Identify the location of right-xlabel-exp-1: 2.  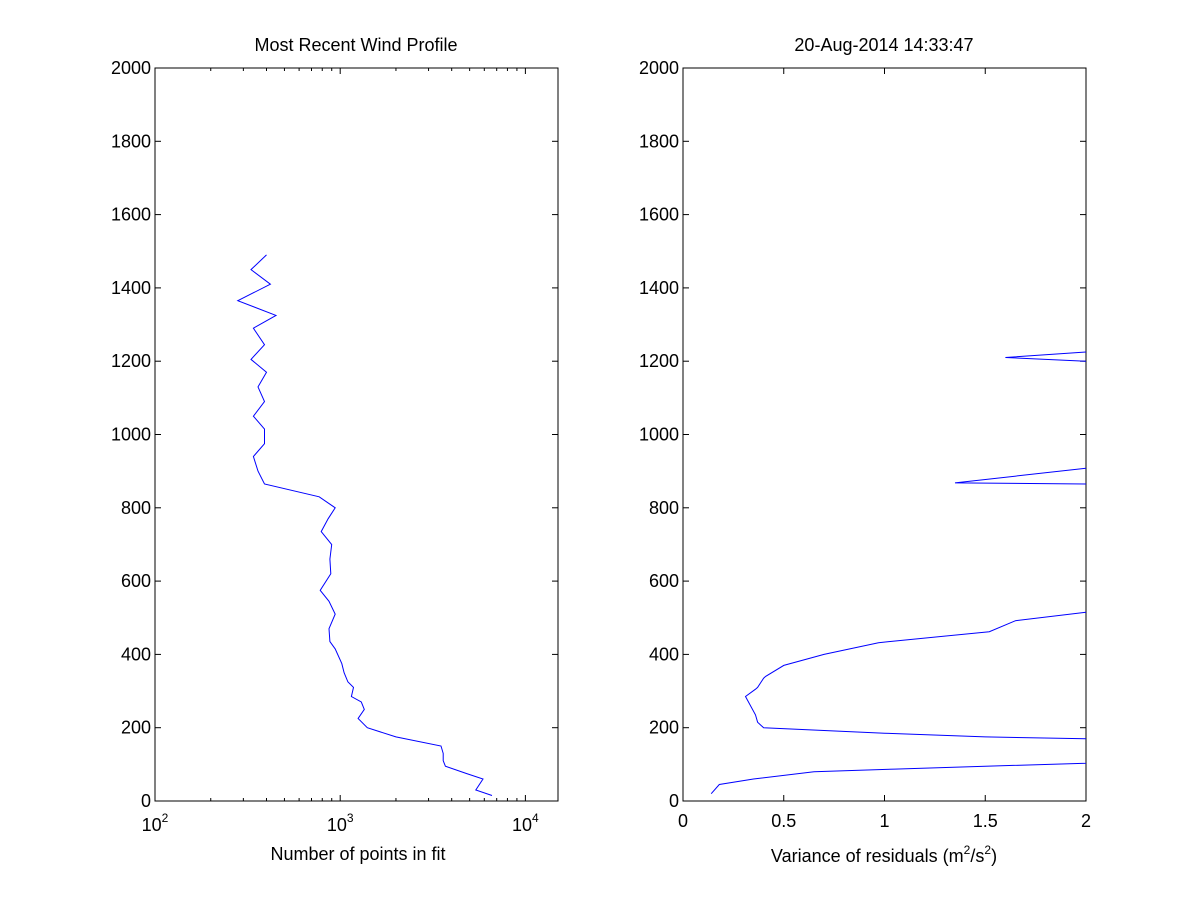
(967, 850).